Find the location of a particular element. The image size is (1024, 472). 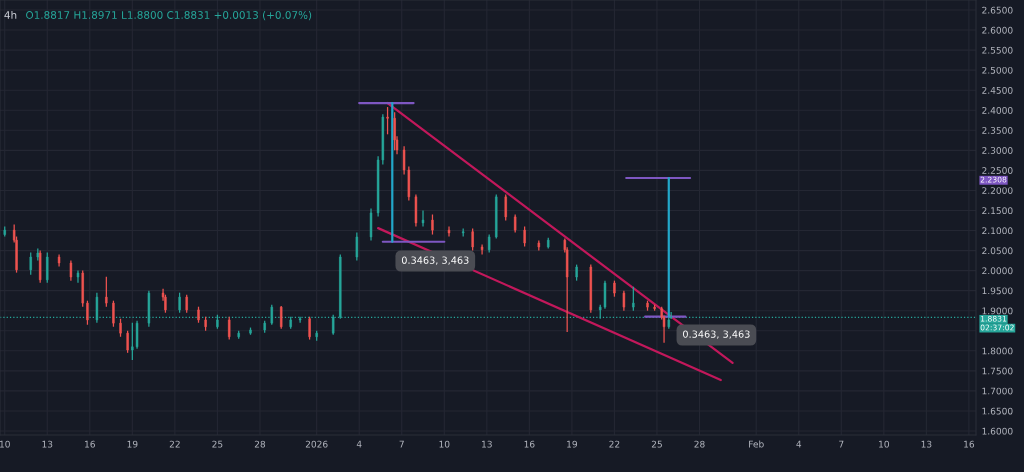

y-tick-label: 1.9500 is located at coordinates (997, 291).